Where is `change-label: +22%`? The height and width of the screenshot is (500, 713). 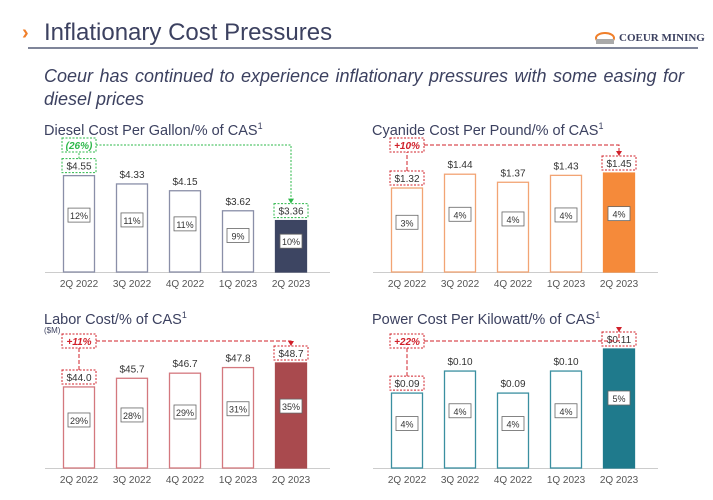 change-label: +22% is located at coordinates (407, 342).